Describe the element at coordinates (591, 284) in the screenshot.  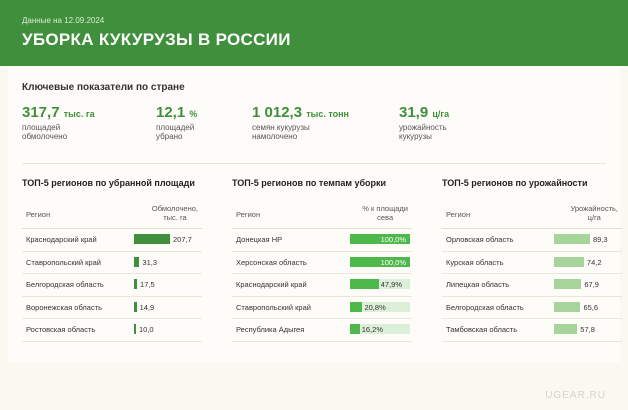
I see `value-label: 67,9` at that location.